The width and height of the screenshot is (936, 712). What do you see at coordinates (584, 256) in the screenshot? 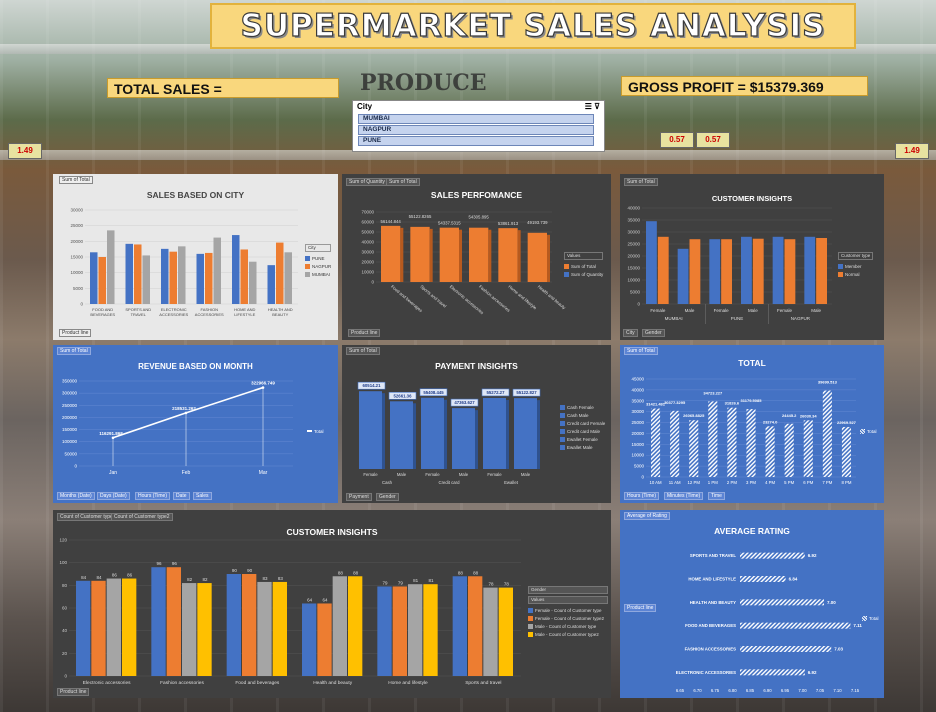
I see `legend-header: Values` at bounding box center [584, 256].